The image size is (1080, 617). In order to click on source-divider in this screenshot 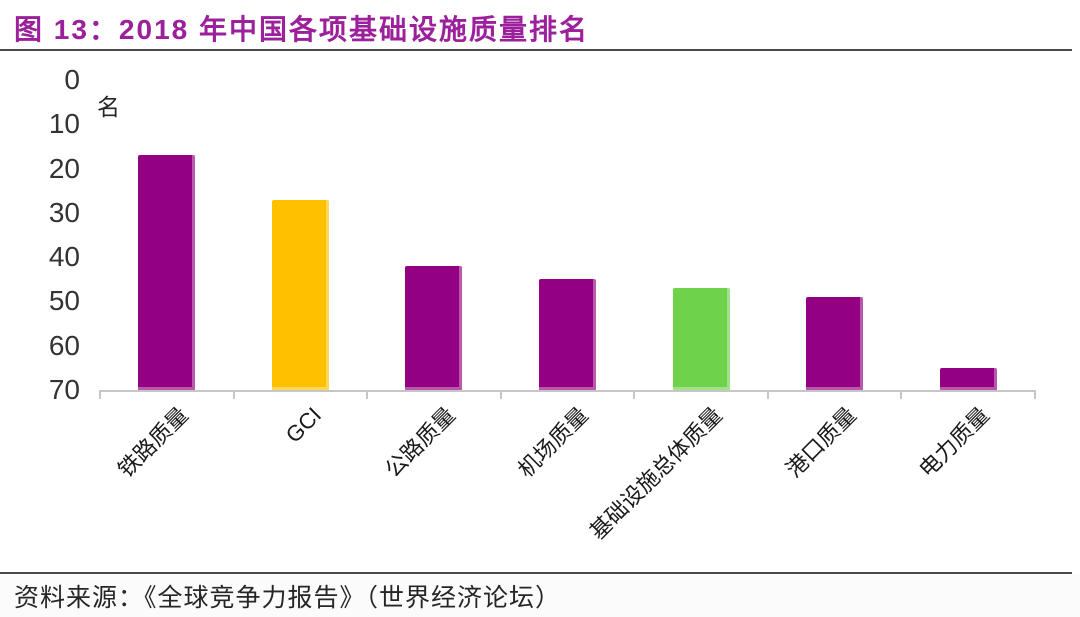, I will do `click(536, 573)`.